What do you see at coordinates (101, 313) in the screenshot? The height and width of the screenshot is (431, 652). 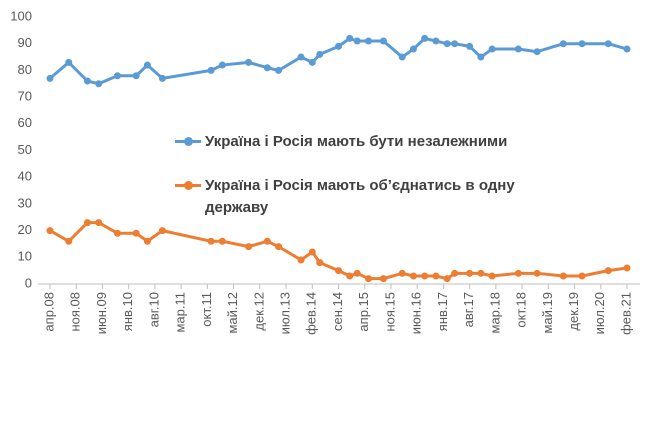 I see `x-tick-label: июн.09` at bounding box center [101, 313].